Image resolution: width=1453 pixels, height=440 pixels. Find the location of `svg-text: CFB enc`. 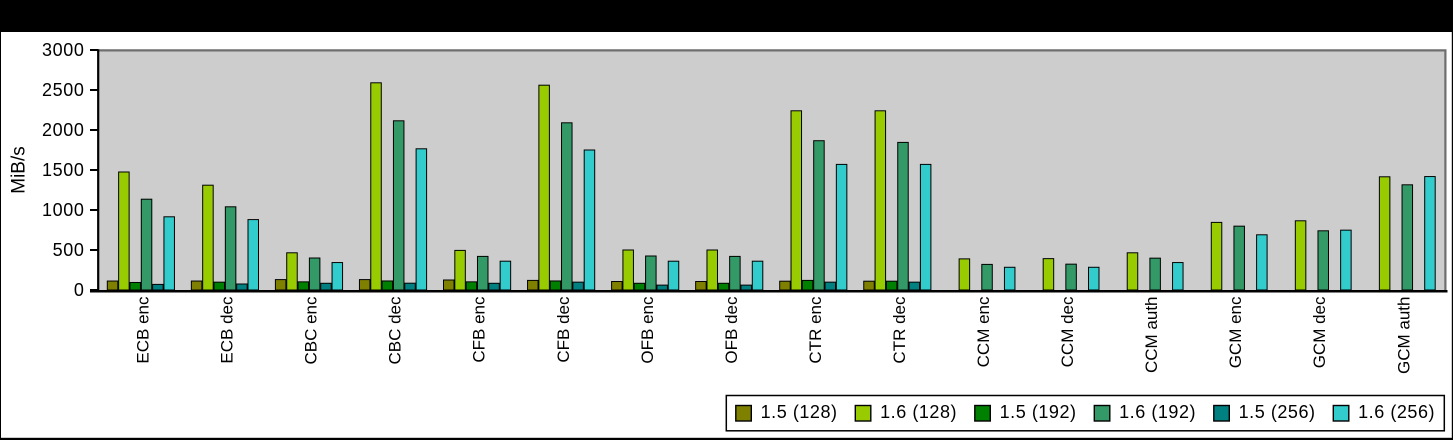

svg-text: CFB enc is located at coordinates (479, 329).